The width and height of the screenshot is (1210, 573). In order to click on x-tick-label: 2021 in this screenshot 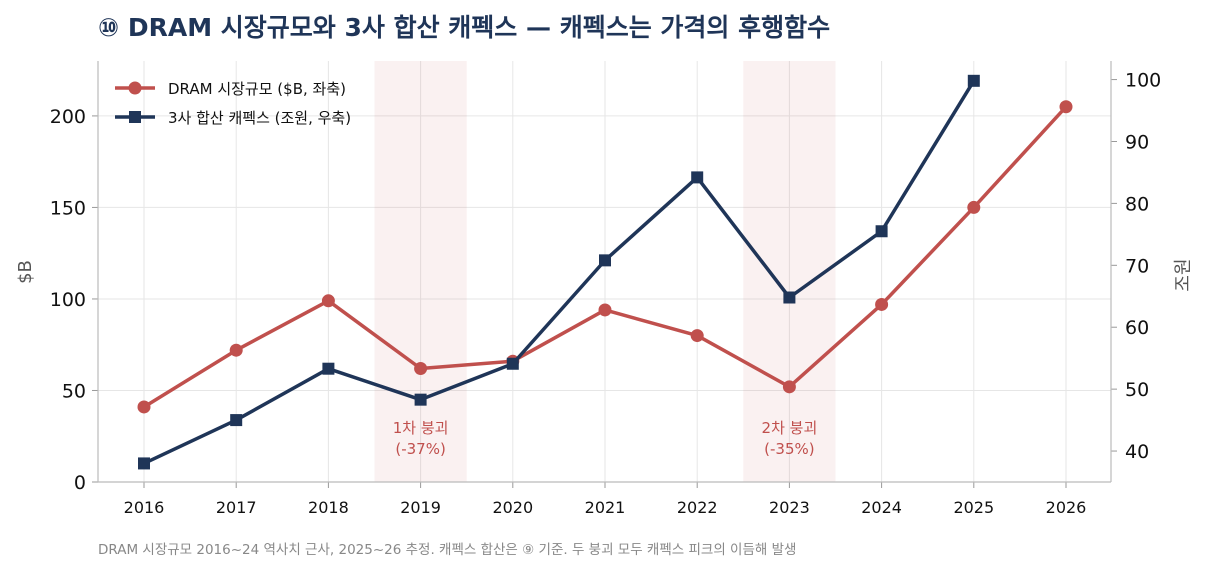, I will do `click(605, 507)`.